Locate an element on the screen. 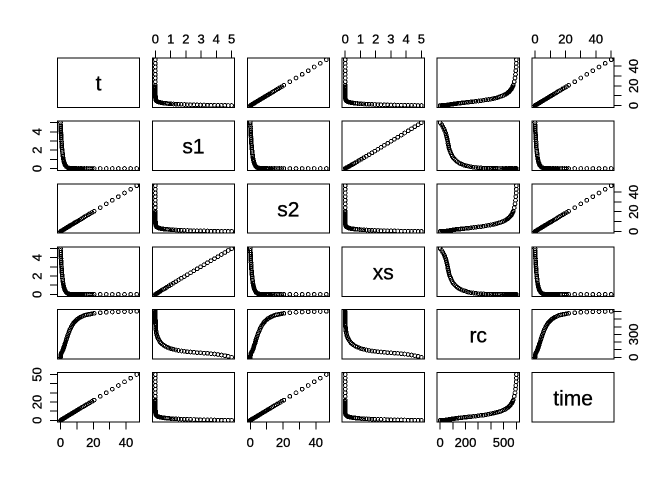 The width and height of the screenshot is (672, 480). svg-text: s1 is located at coordinates (193, 147).